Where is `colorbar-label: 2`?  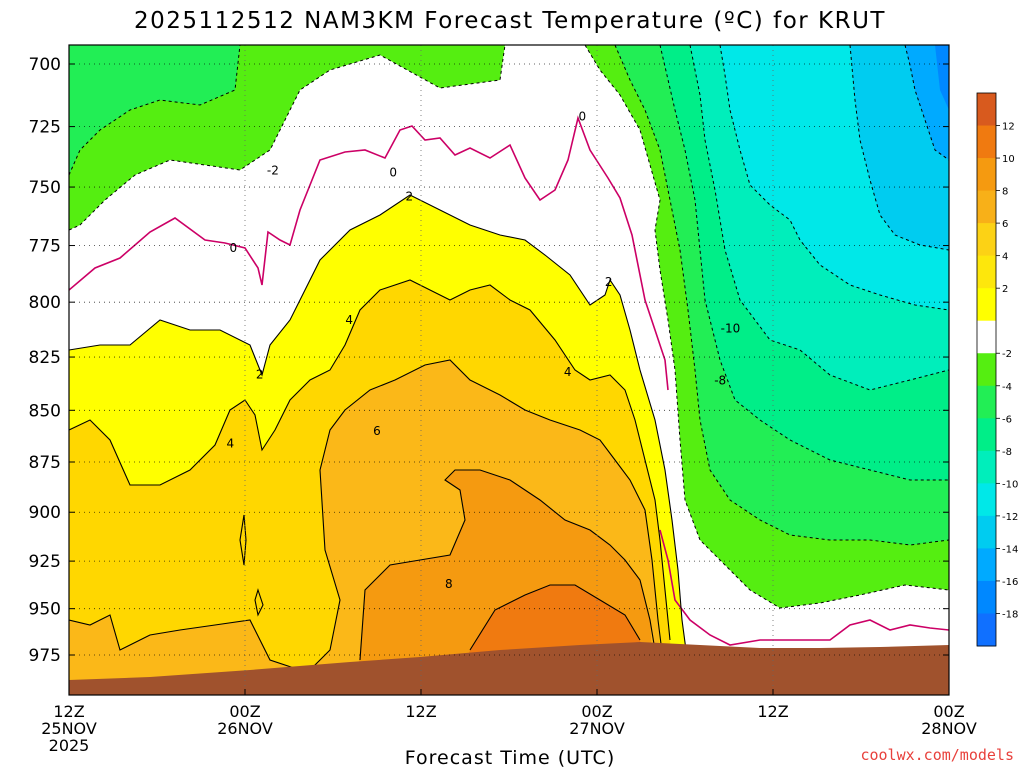 colorbar-label: 2 is located at coordinates (1005, 289).